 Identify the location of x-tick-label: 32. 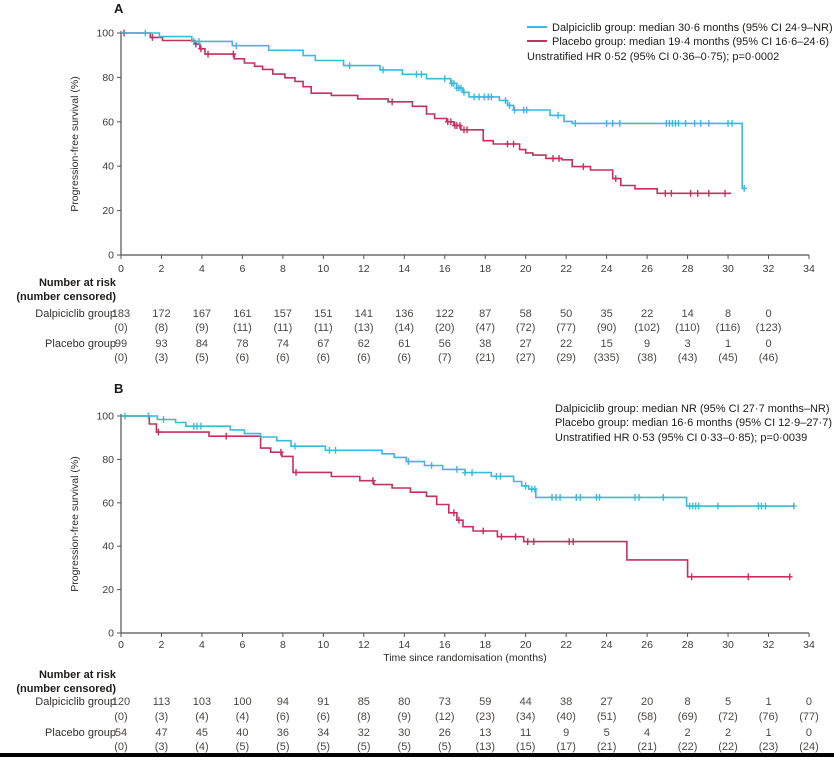
(769, 645).